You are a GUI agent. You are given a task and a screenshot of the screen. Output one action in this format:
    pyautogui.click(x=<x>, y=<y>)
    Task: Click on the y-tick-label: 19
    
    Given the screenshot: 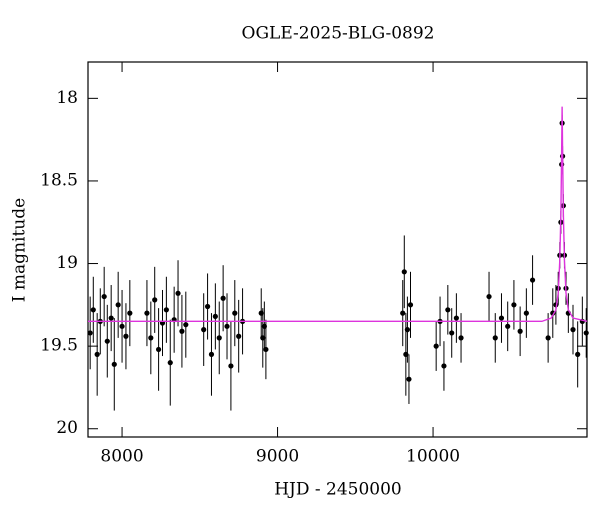 What is the action you would take?
    pyautogui.click(x=67, y=263)
    